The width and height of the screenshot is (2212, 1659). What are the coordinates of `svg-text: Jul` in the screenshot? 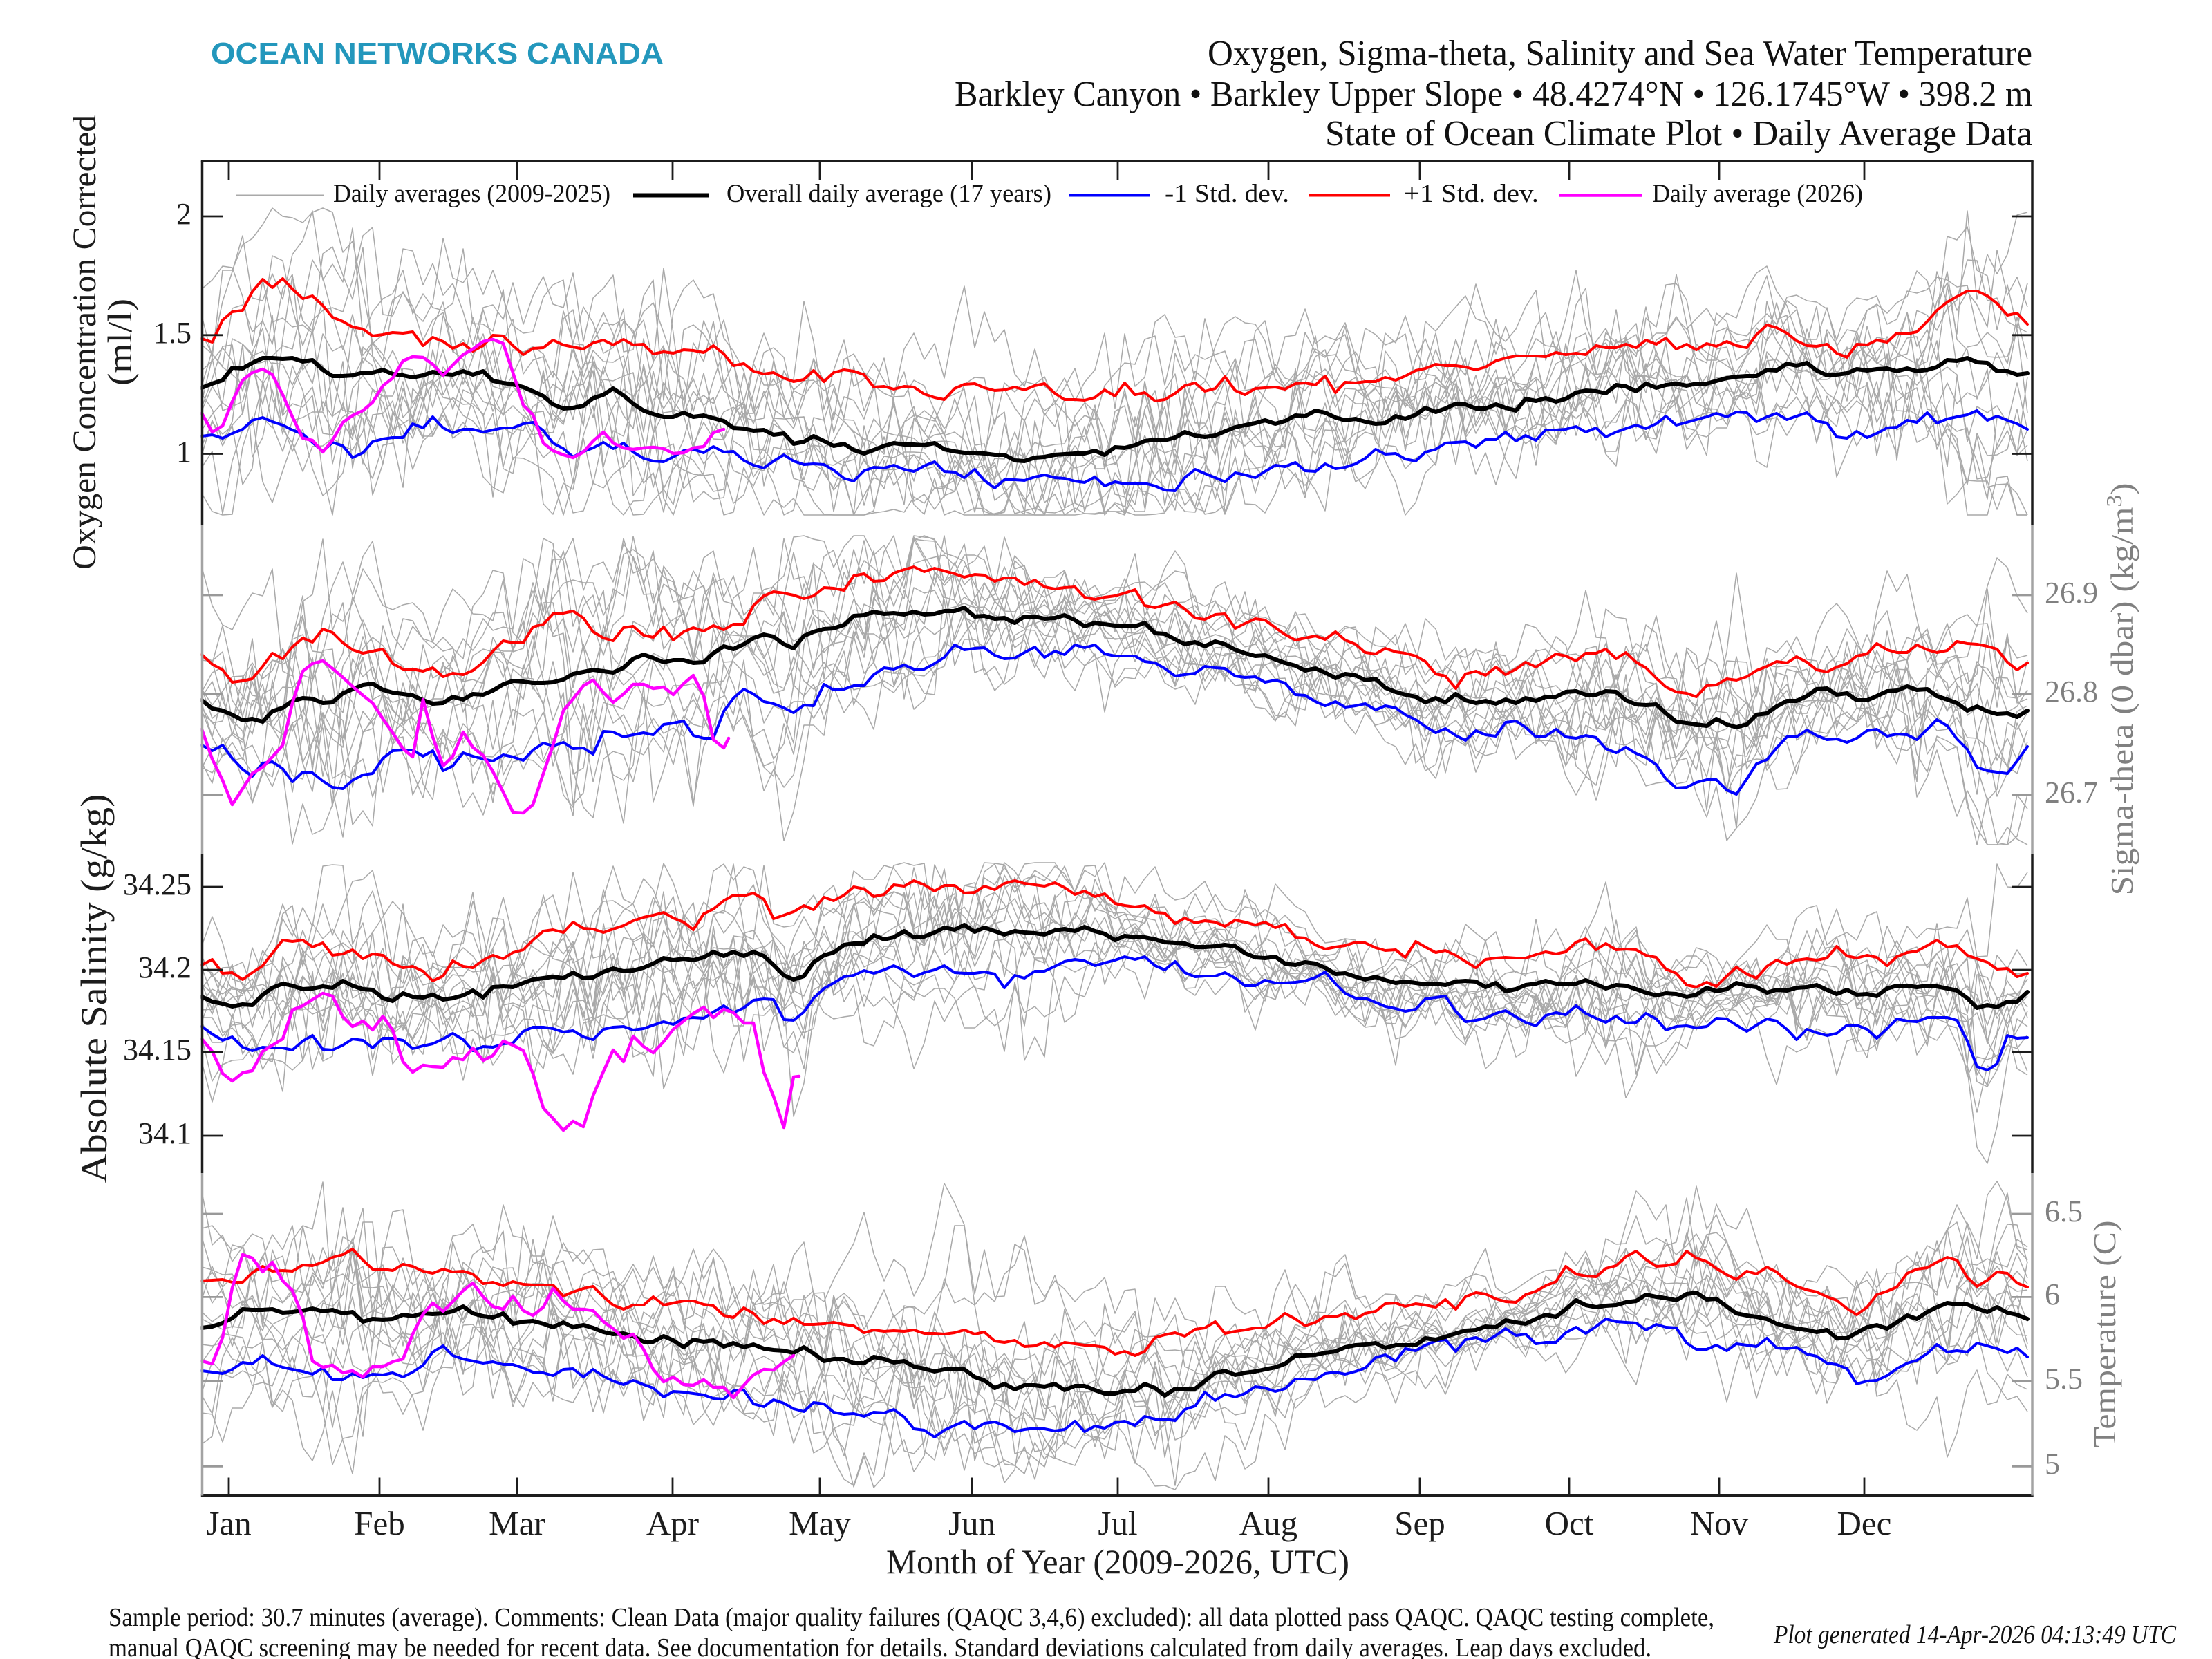 It's located at (1117, 1523).